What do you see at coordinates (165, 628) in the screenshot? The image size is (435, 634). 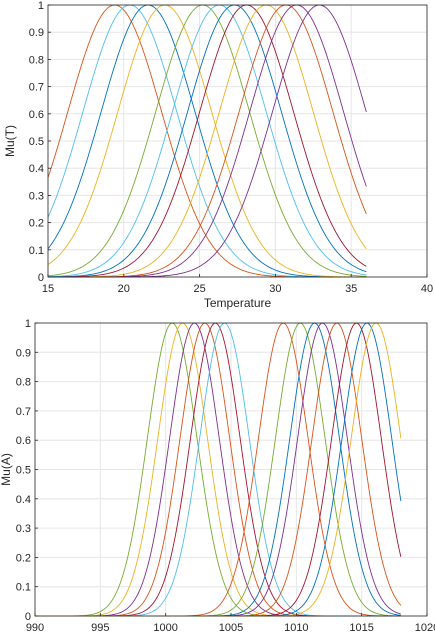 I see `x-tick-label: 1000` at bounding box center [165, 628].